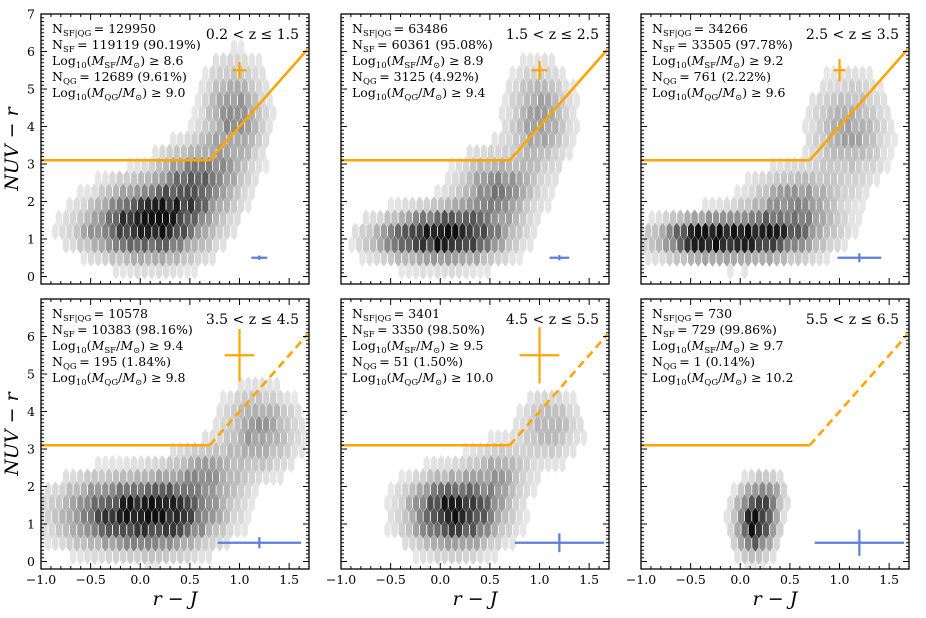  What do you see at coordinates (559, 258) in the screenshot?
I see `sf-error-bar` at bounding box center [559, 258].